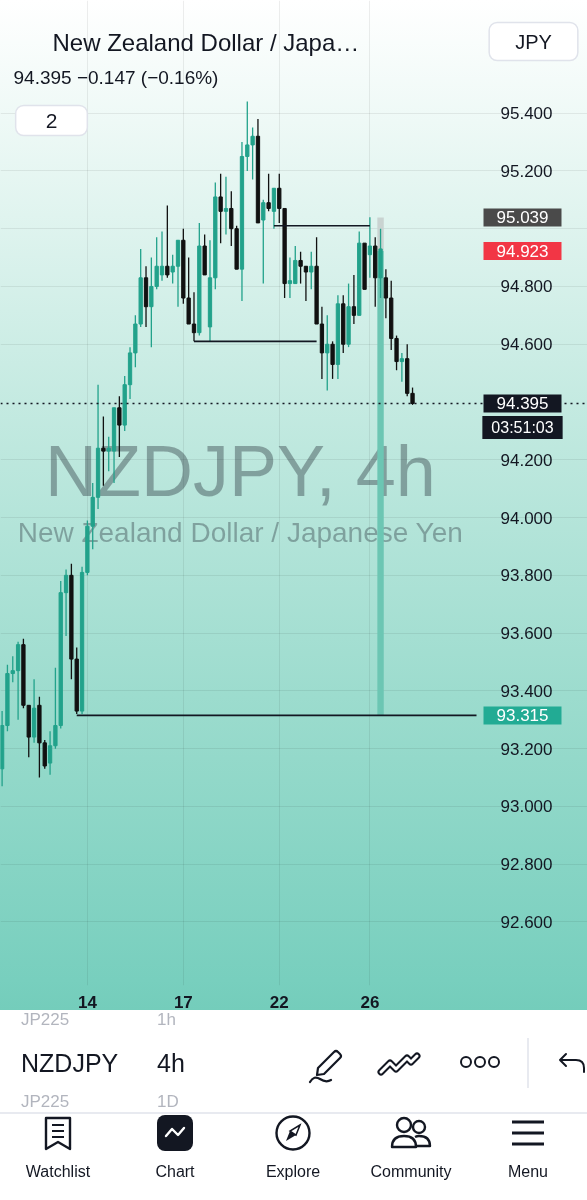  What do you see at coordinates (526, 345) in the screenshot?
I see `y-tick-label: 94.600` at bounding box center [526, 345].